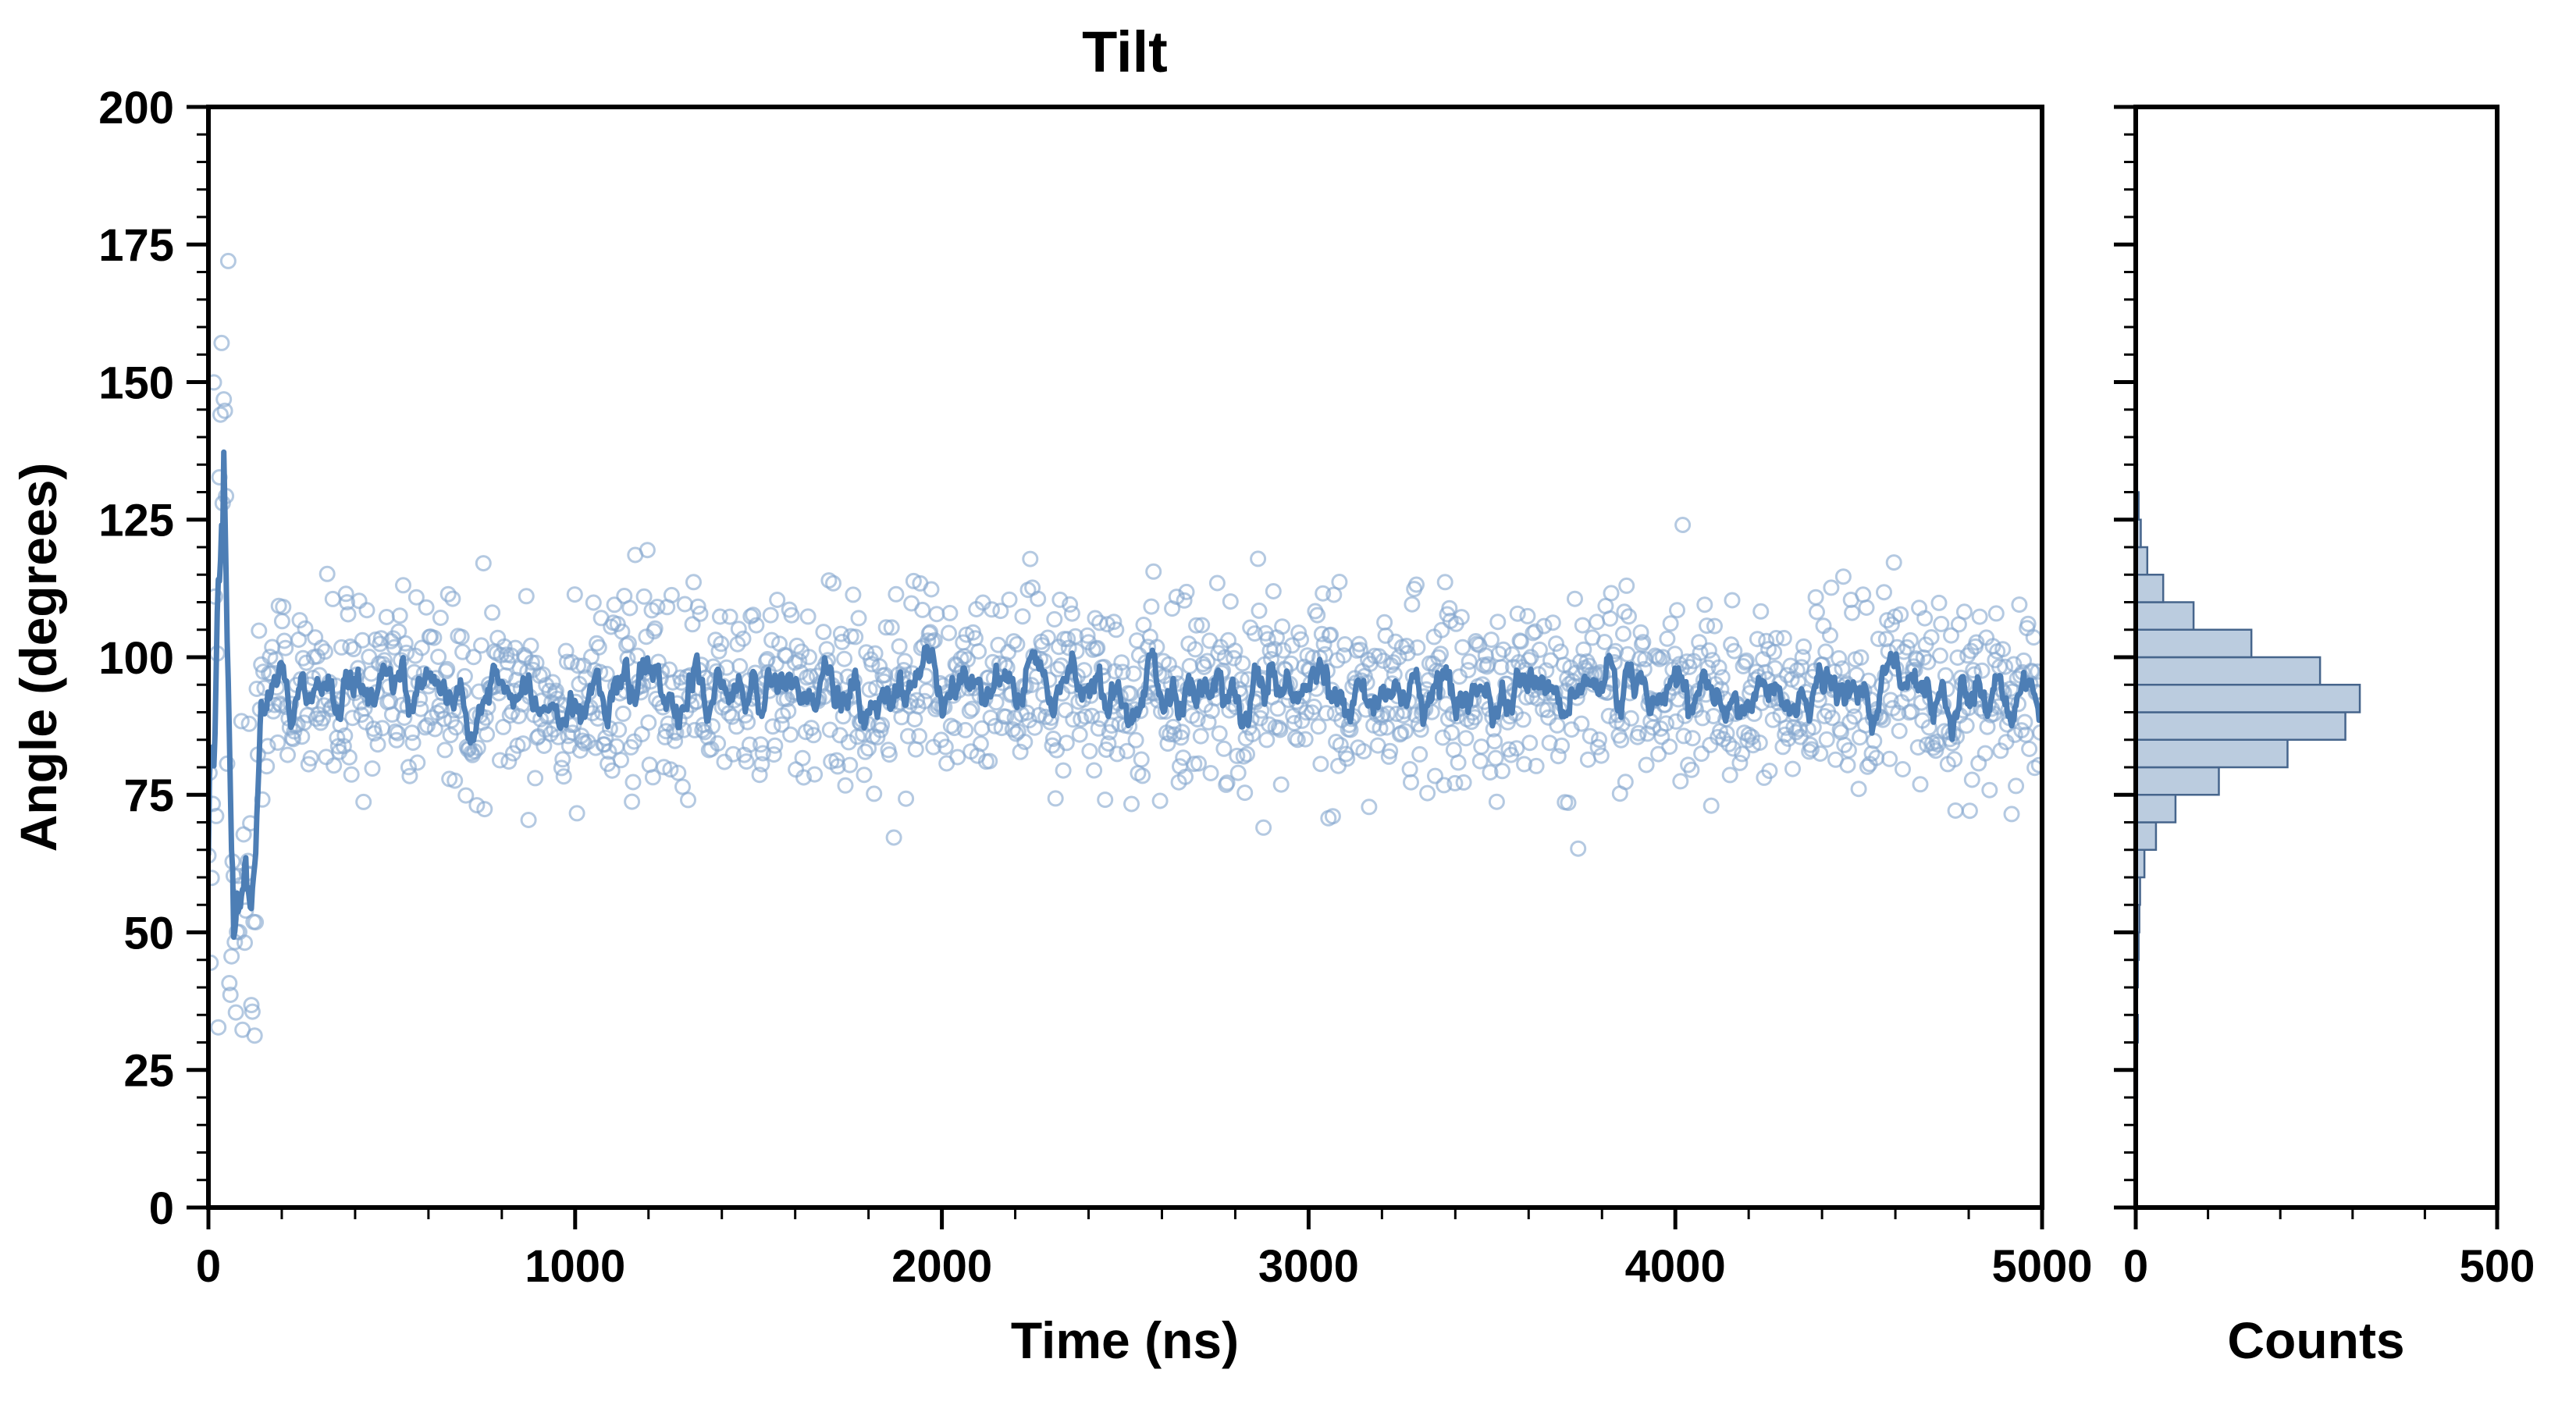  I want to click on tick-label: 100, so click(136, 658).